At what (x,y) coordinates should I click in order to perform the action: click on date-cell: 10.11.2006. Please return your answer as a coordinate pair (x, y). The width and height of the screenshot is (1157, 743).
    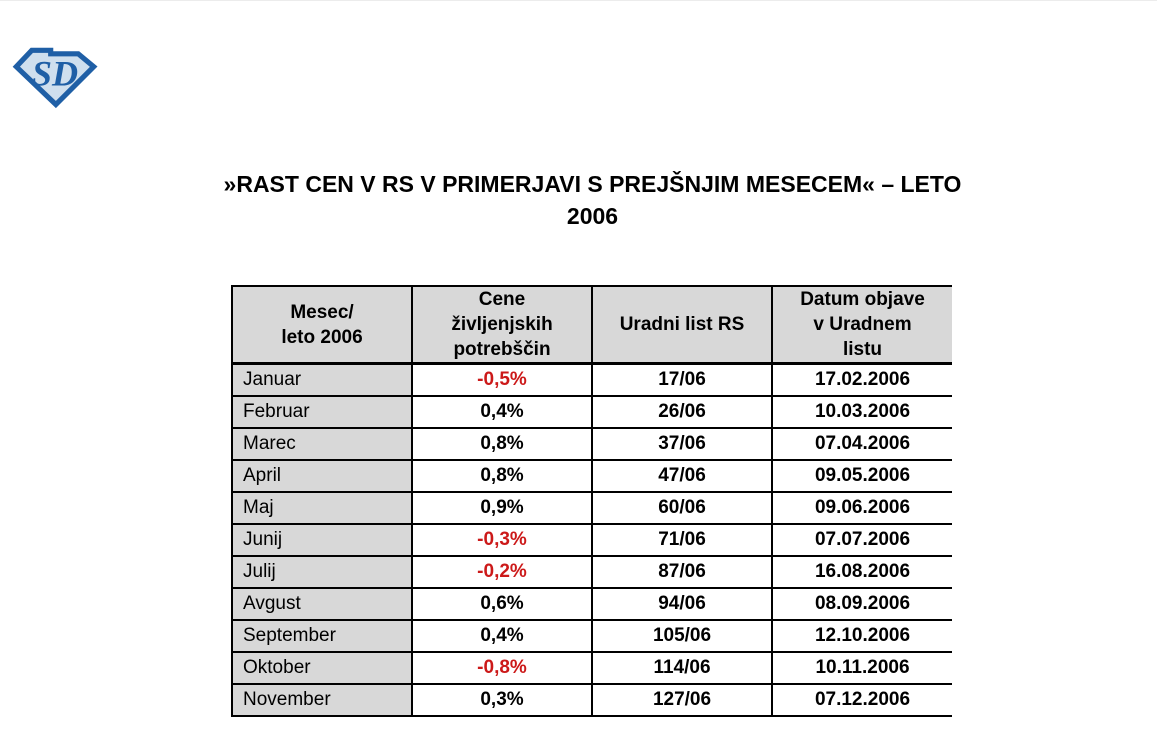
    Looking at the image, I should click on (862, 668).